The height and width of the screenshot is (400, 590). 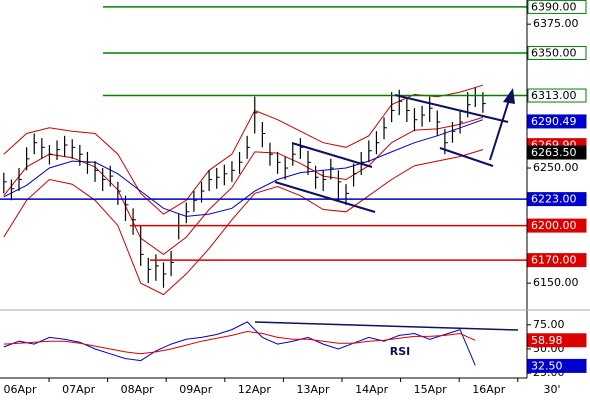 What do you see at coordinates (556, 167) in the screenshot?
I see `y-tick-label: 6250.00` at bounding box center [556, 167].